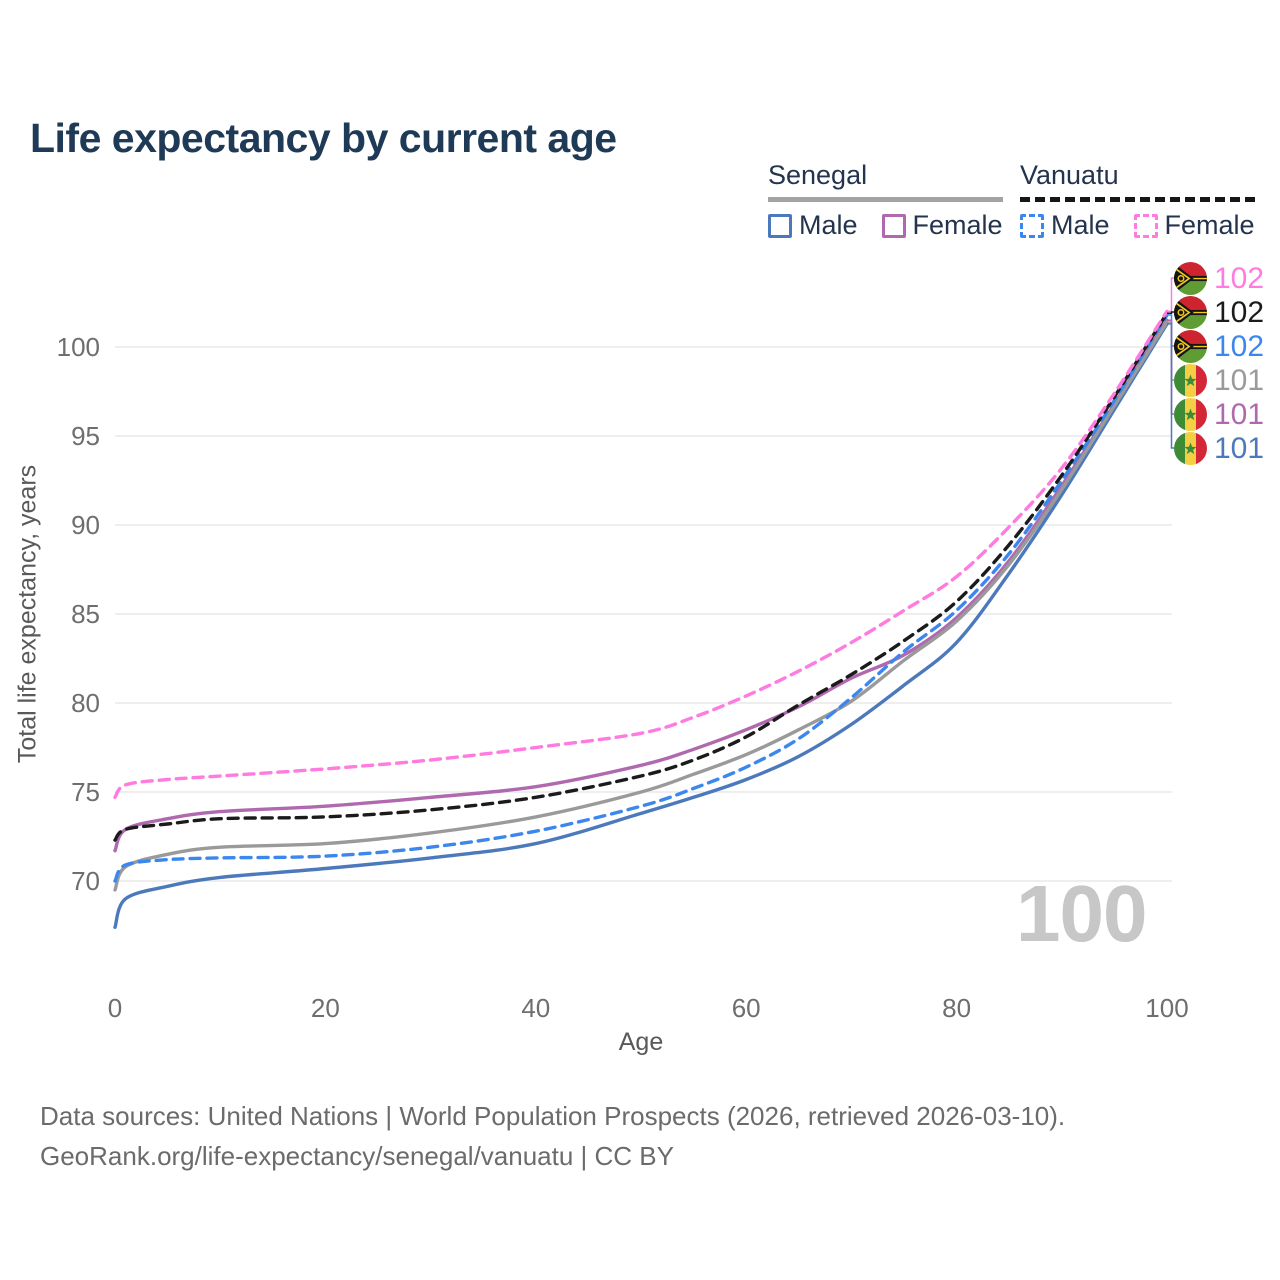 This screenshot has width=1280, height=1280. I want to click on y-tick-95: 95, so click(85, 436).